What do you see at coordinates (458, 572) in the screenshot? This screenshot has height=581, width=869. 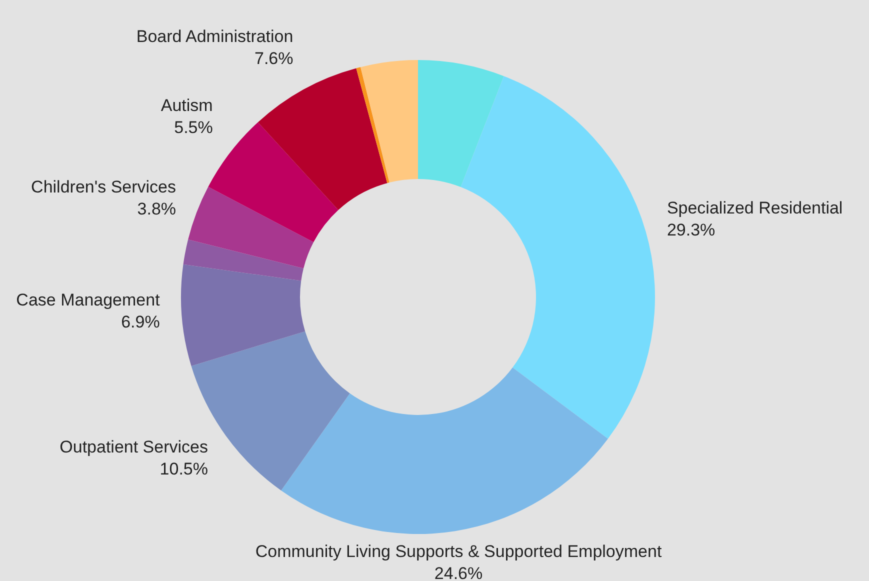 I see `data-label: 24.6%` at bounding box center [458, 572].